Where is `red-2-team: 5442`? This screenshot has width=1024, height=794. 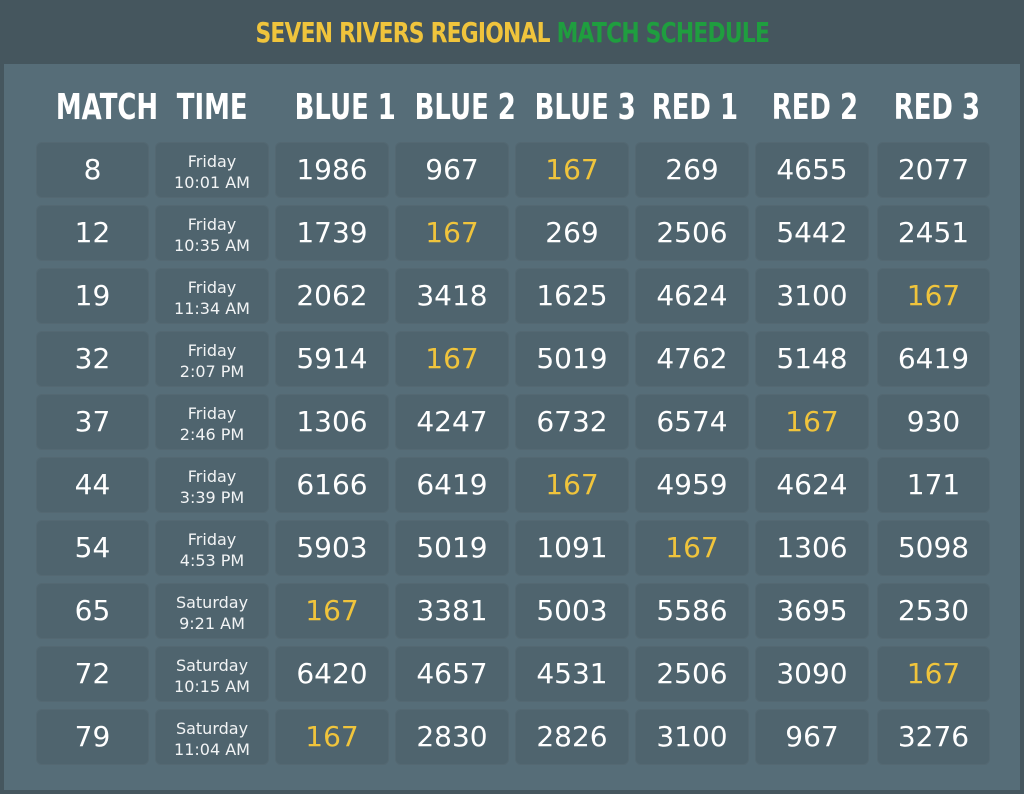
red-2-team: 5442 is located at coordinates (812, 233).